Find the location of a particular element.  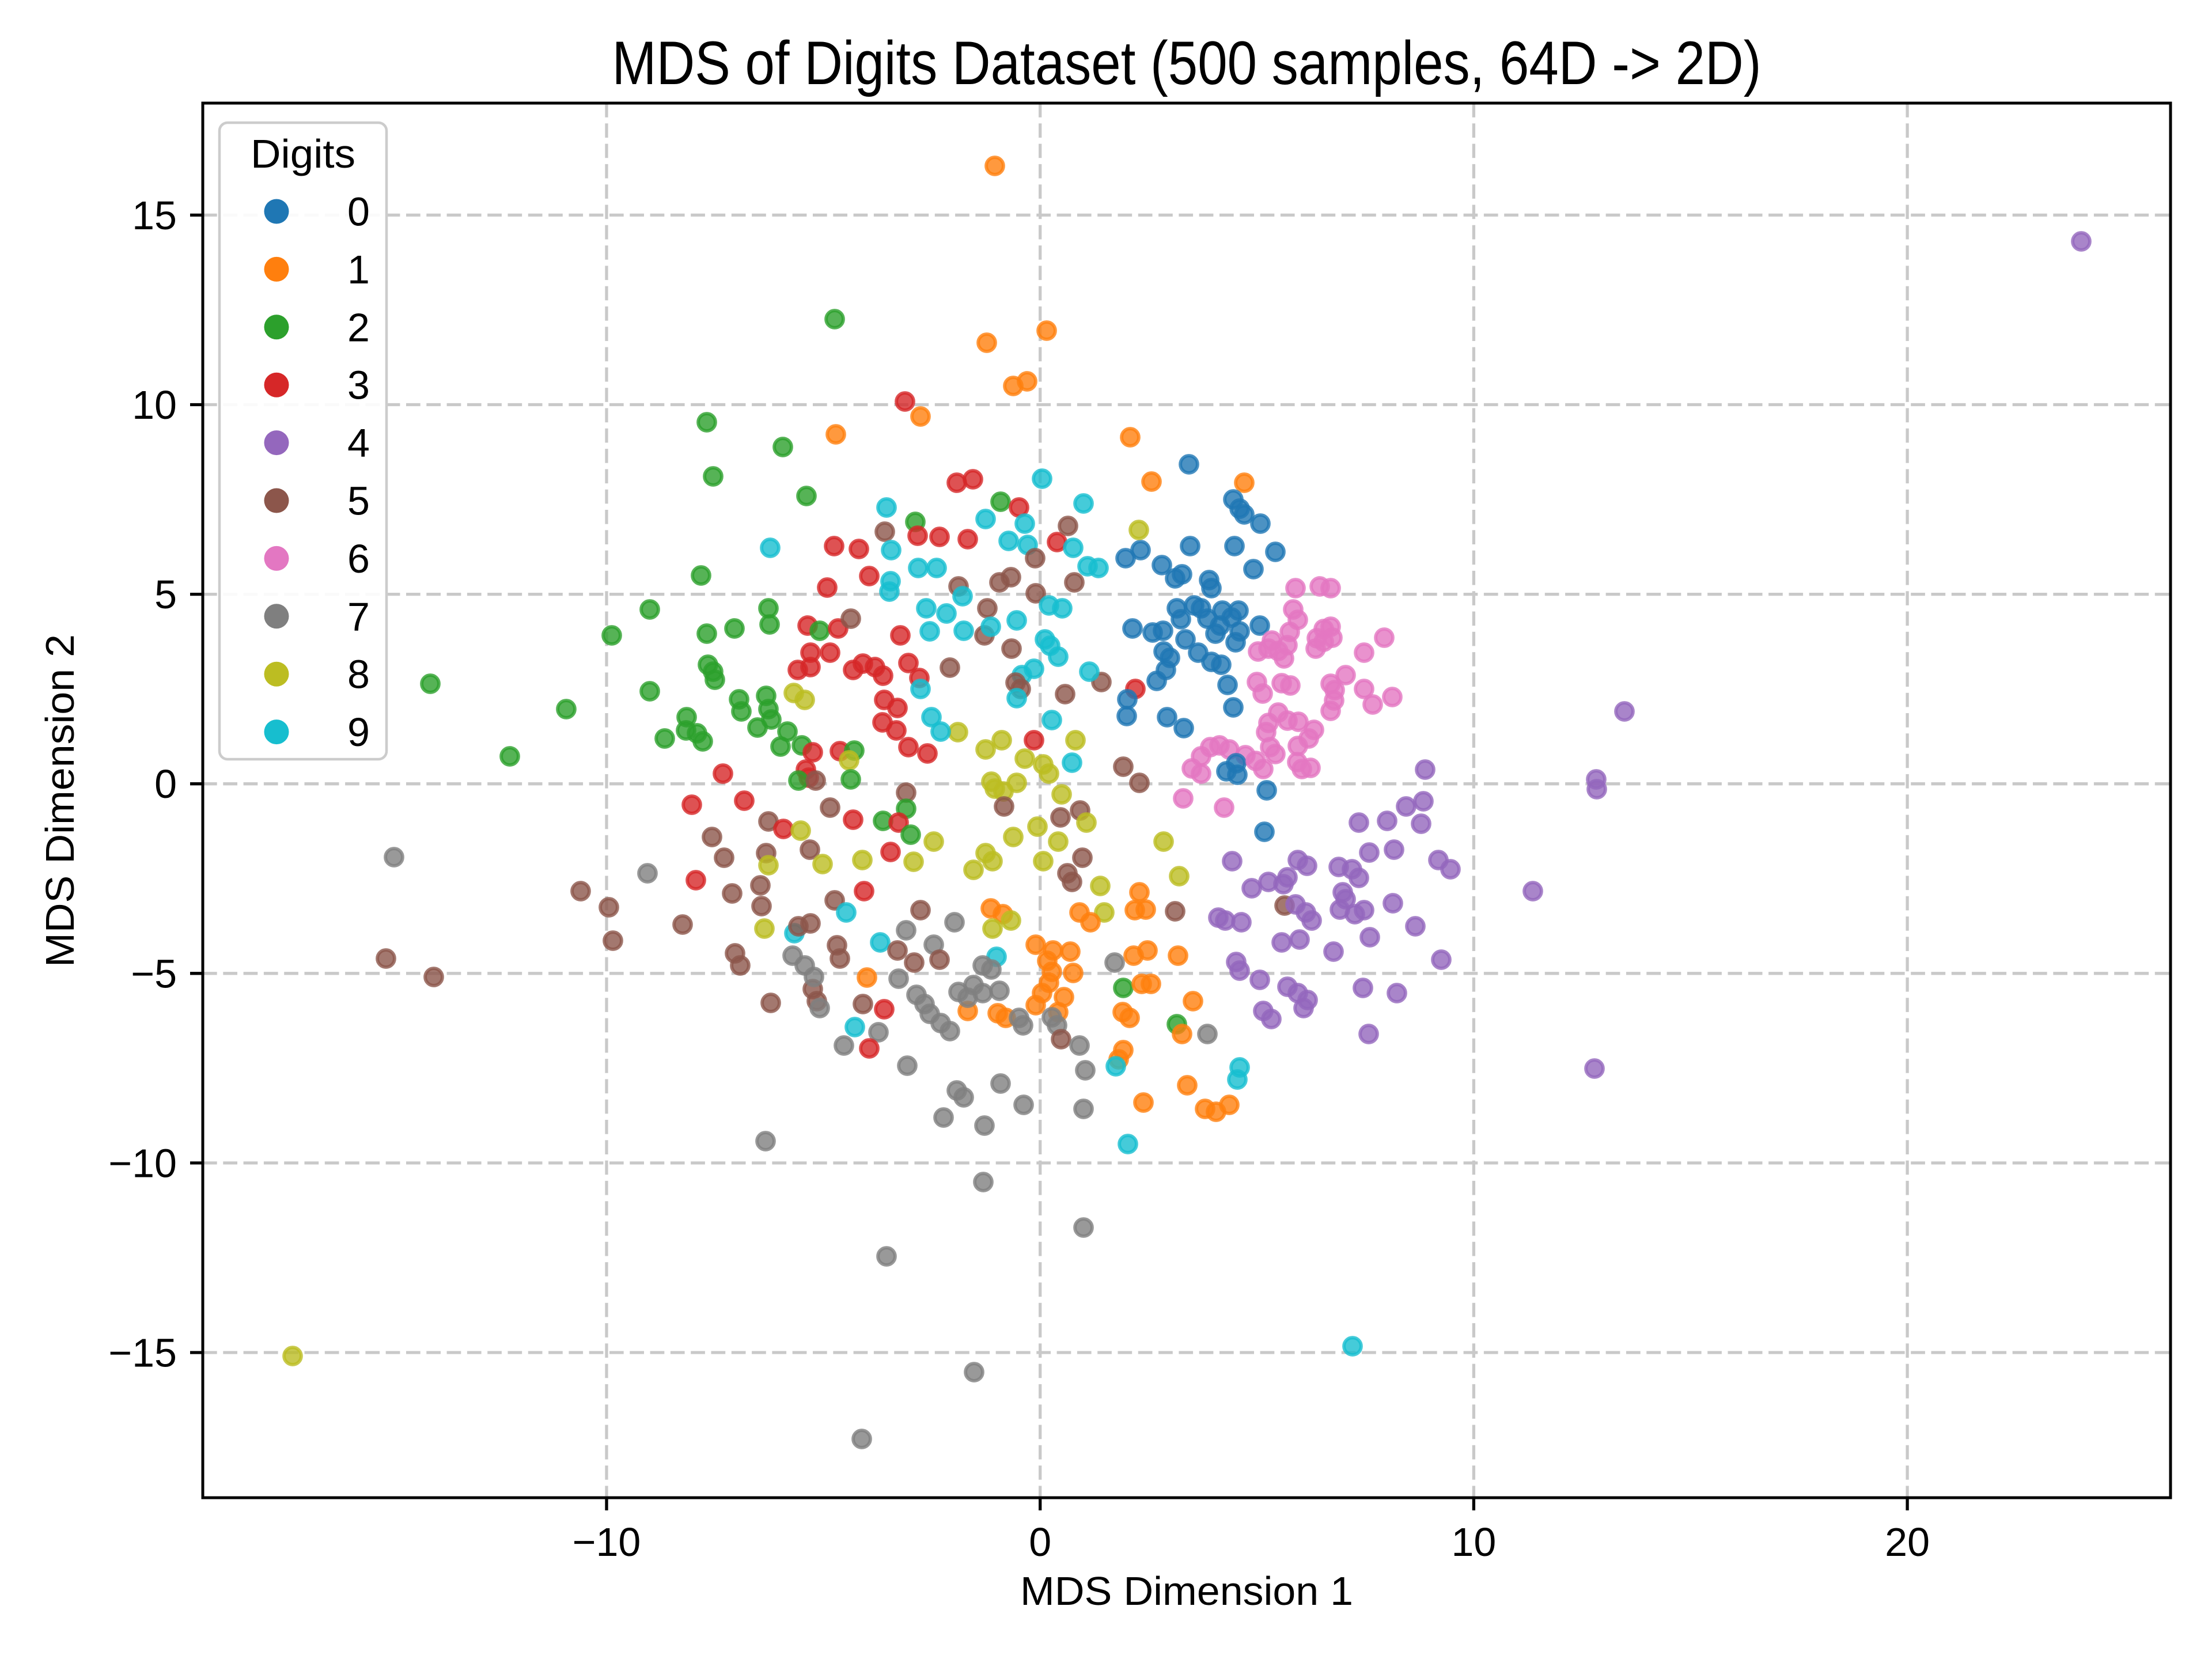

svg-text: MDS Dimension 2 is located at coordinates (59, 800).